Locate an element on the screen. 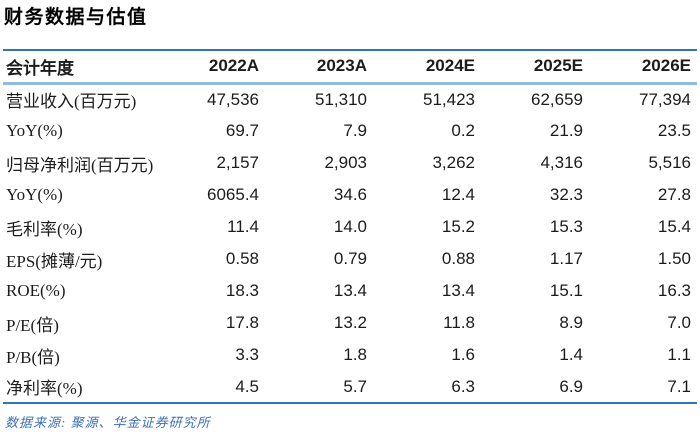  table-row: 毛利率(%) 11.4 14.0 15.2 15.3 15.4 is located at coordinates (350, 227).